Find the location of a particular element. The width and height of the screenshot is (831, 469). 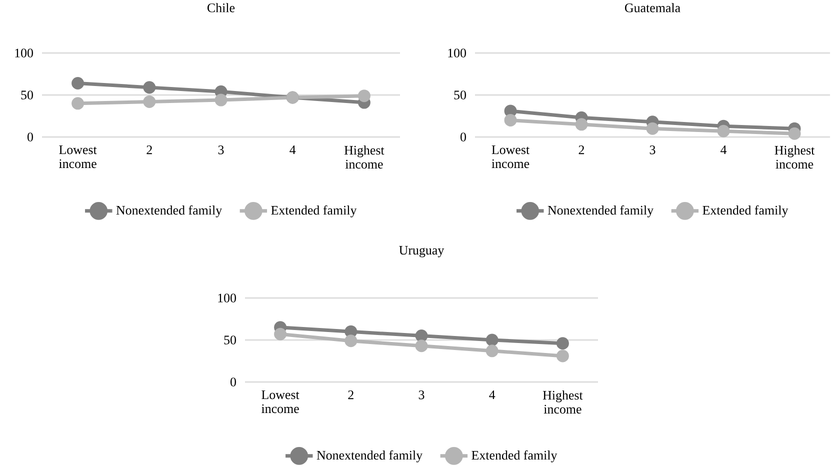

chart-title: Guatemala is located at coordinates (652, 7).